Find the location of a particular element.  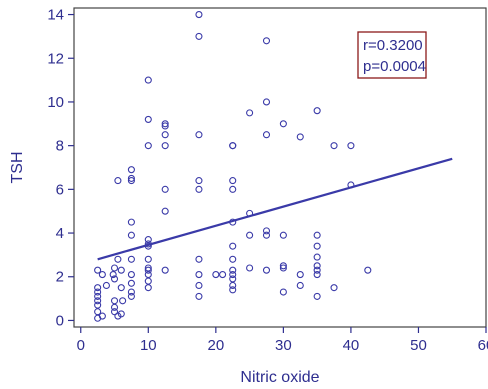

x-tick-label: 0 is located at coordinates (81, 345).